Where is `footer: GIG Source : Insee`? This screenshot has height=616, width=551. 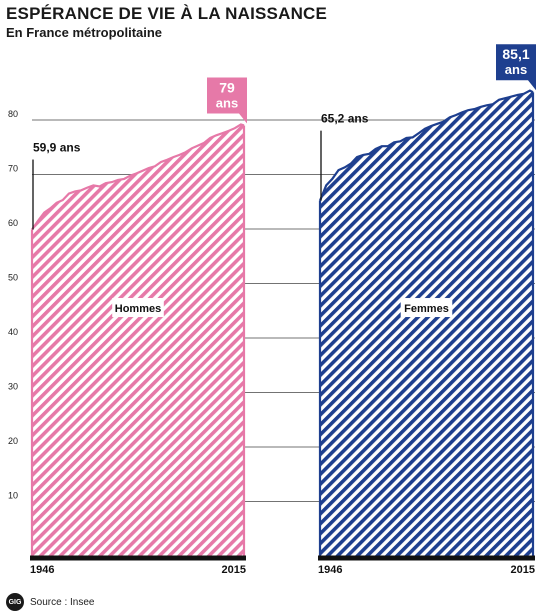 footer: GIG Source : Insee is located at coordinates (50, 602).